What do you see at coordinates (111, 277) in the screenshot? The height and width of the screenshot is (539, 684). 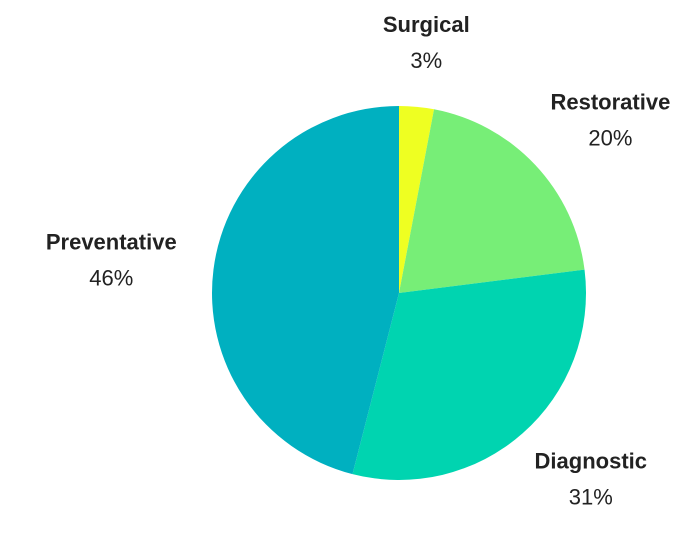 I see `slice-value-label: 46%` at bounding box center [111, 277].